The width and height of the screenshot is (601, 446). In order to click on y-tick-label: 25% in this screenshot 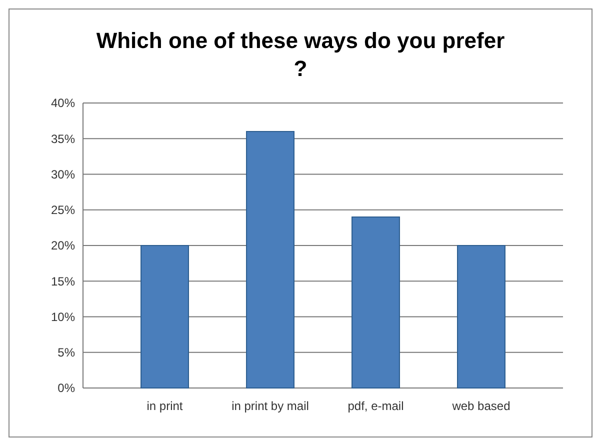, I will do `click(63, 210)`.